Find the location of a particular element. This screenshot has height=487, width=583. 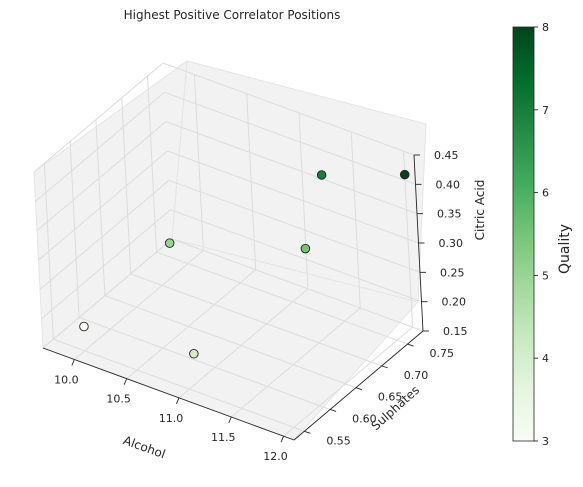

y-tick-label: 0.75 is located at coordinates (442, 353).